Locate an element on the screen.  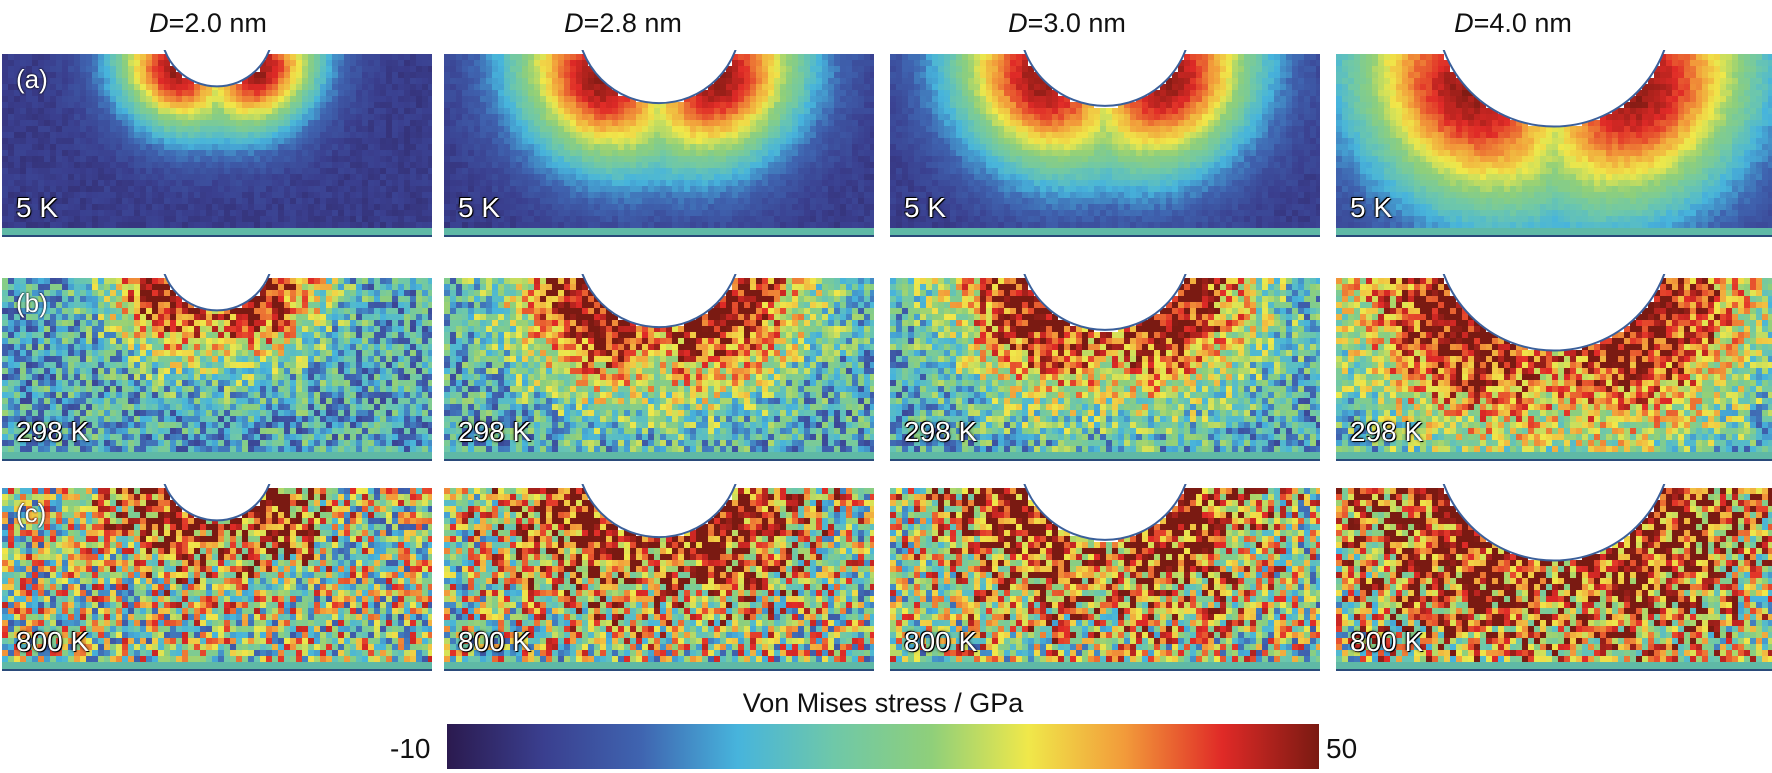
column-title-1: D=2.0 nm is located at coordinates (208, 23).